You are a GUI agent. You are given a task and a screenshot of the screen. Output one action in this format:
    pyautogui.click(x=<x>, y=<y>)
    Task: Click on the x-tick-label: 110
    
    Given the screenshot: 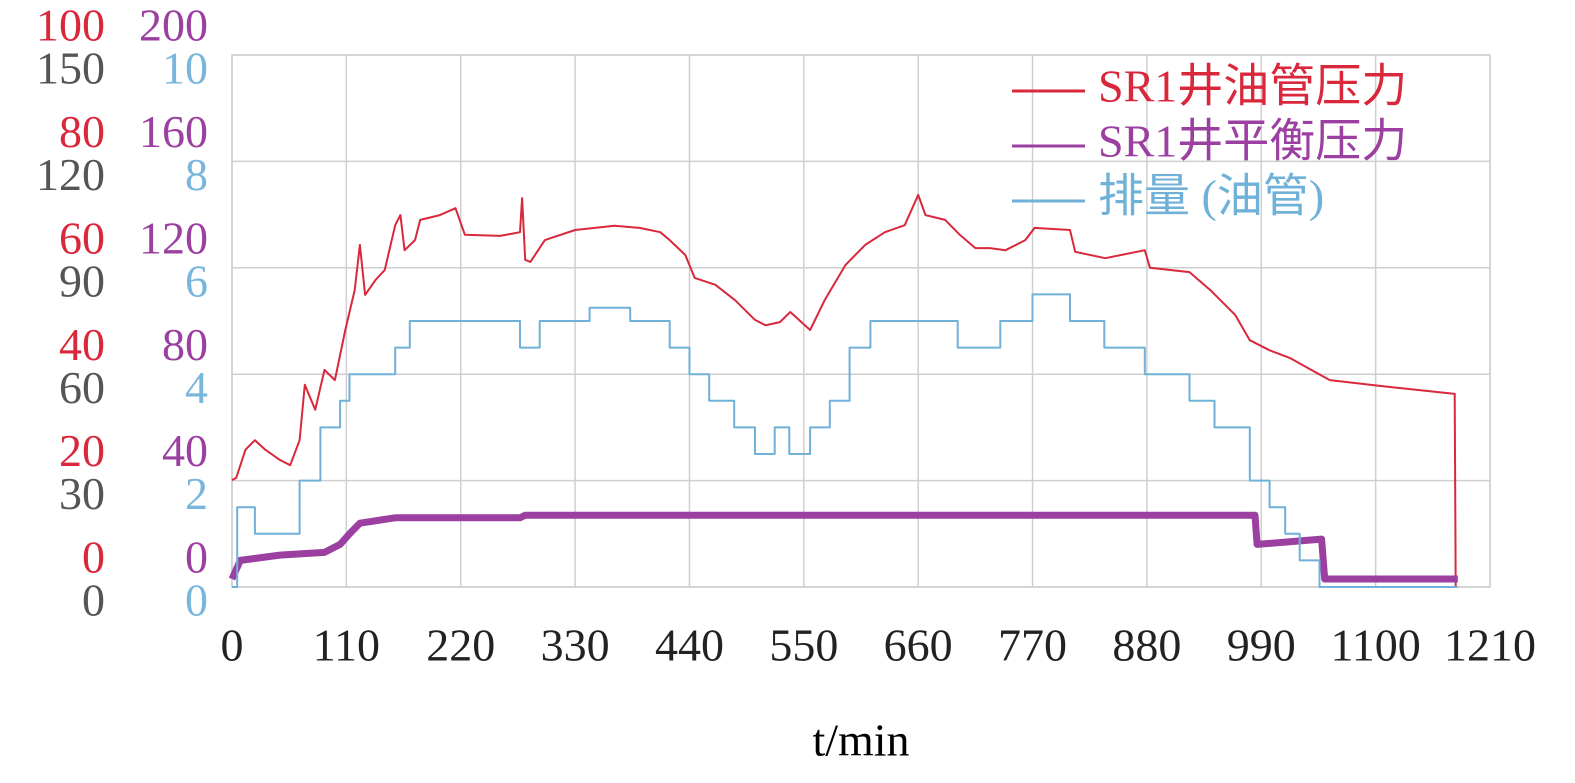 What is the action you would take?
    pyautogui.click(x=346, y=645)
    